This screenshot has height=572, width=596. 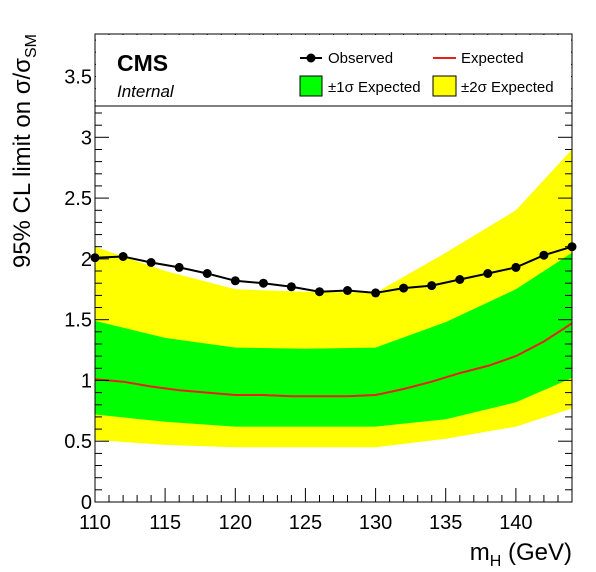 What do you see at coordinates (311, 86) in the screenshot?
I see `legend-band1-swatch` at bounding box center [311, 86].